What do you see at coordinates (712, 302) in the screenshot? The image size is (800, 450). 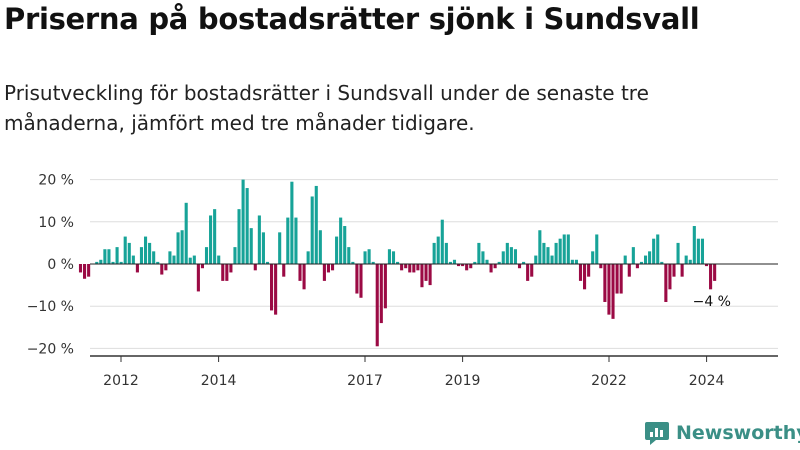 I see `last-value-annotation: −4 %` at bounding box center [712, 302].